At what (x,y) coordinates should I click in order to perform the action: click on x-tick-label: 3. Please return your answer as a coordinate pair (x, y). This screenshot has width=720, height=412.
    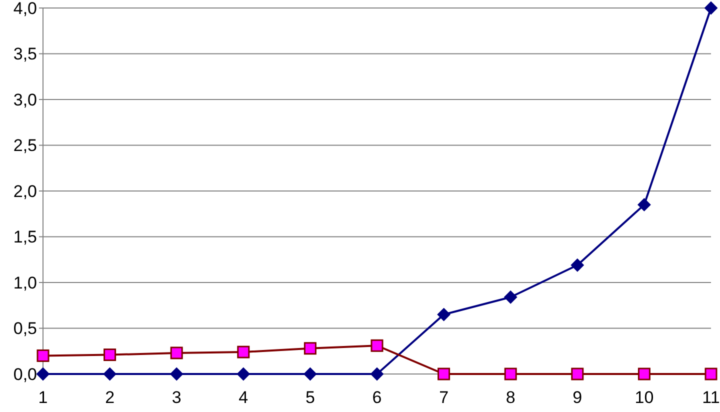
    Looking at the image, I should click on (177, 397).